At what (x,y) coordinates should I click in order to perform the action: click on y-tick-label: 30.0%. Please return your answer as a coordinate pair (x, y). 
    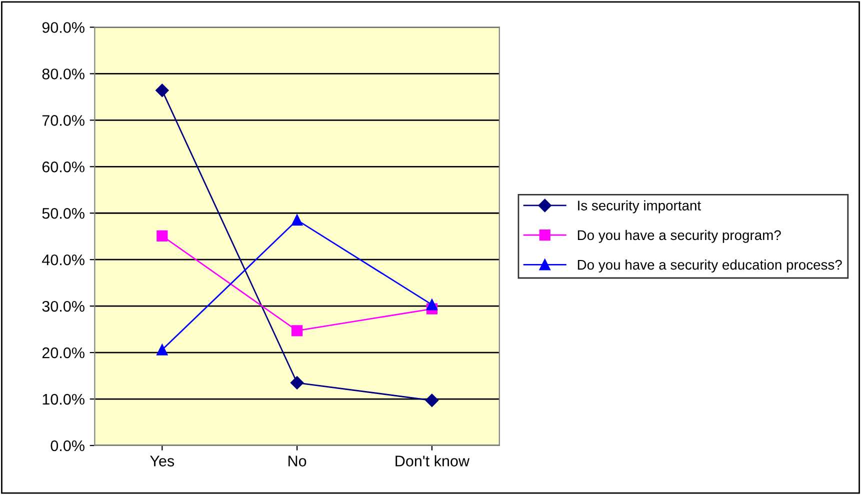
    Looking at the image, I should click on (63, 306).